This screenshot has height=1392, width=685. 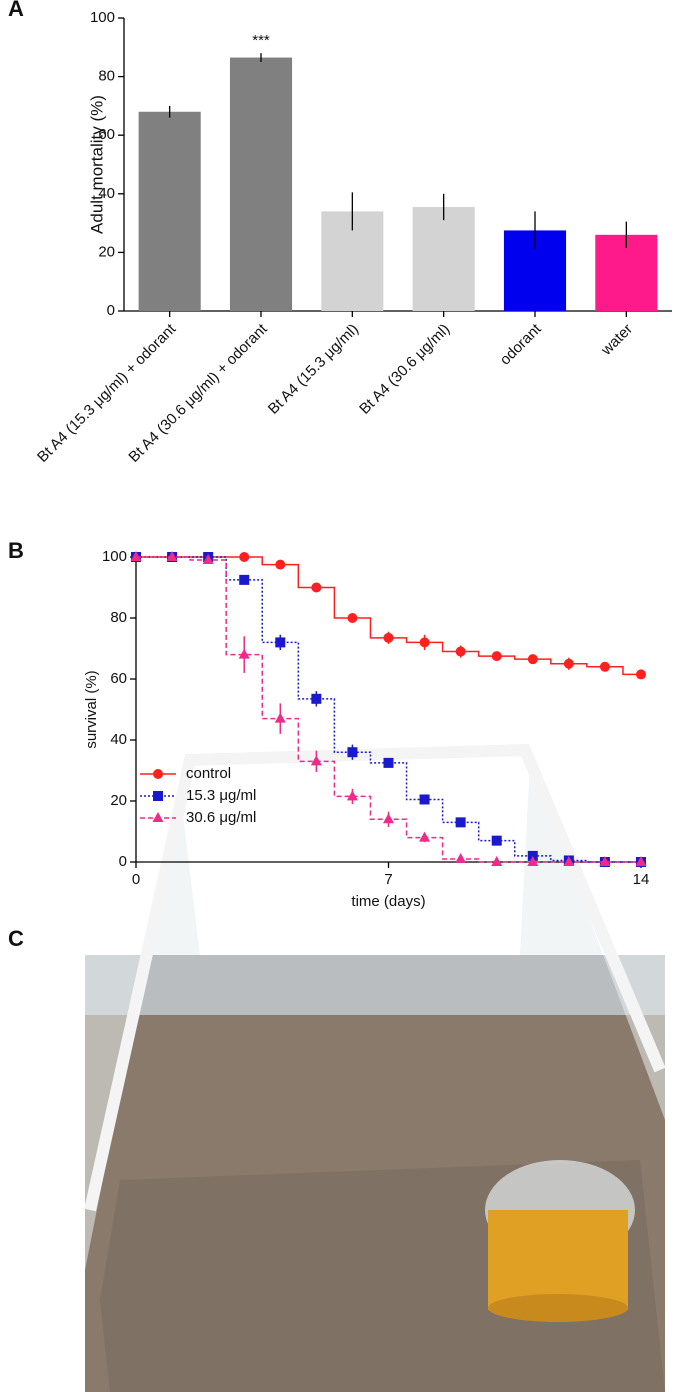 I want to click on legend-label: 30.6 μg/ml, so click(x=221, y=817).